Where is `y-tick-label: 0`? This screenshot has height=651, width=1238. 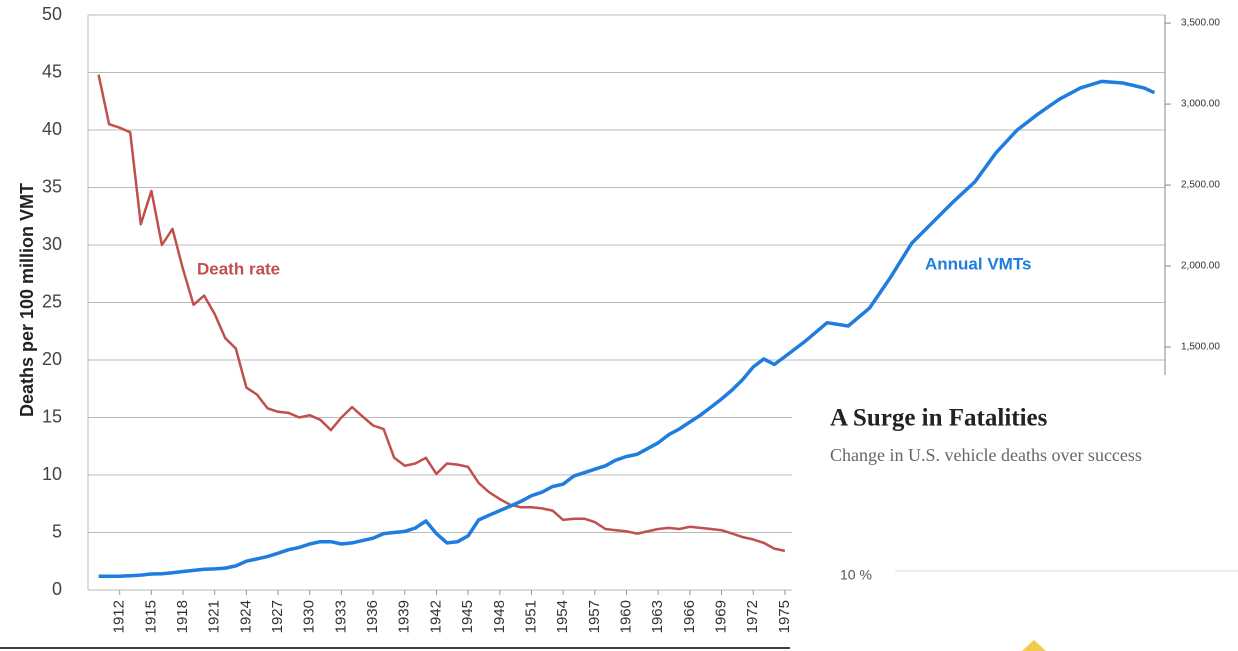
y-tick-label: 0 is located at coordinates (57, 589).